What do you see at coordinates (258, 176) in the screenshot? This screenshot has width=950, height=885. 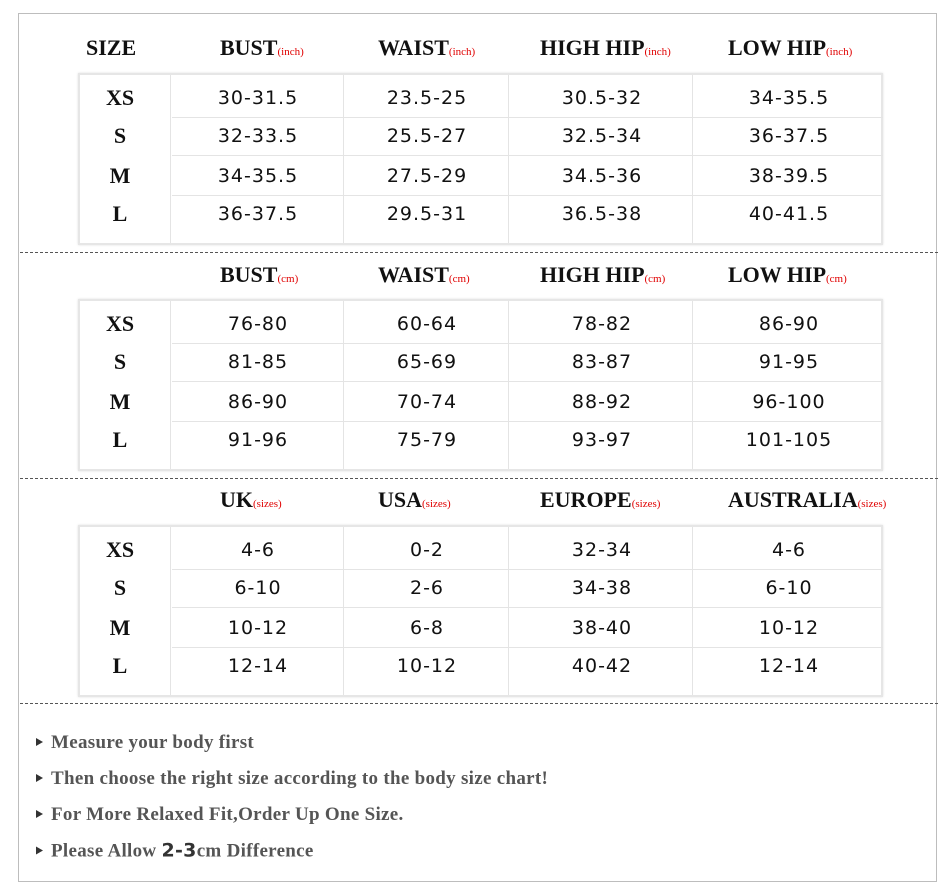 I see `measurement: 34-35.5` at bounding box center [258, 176].